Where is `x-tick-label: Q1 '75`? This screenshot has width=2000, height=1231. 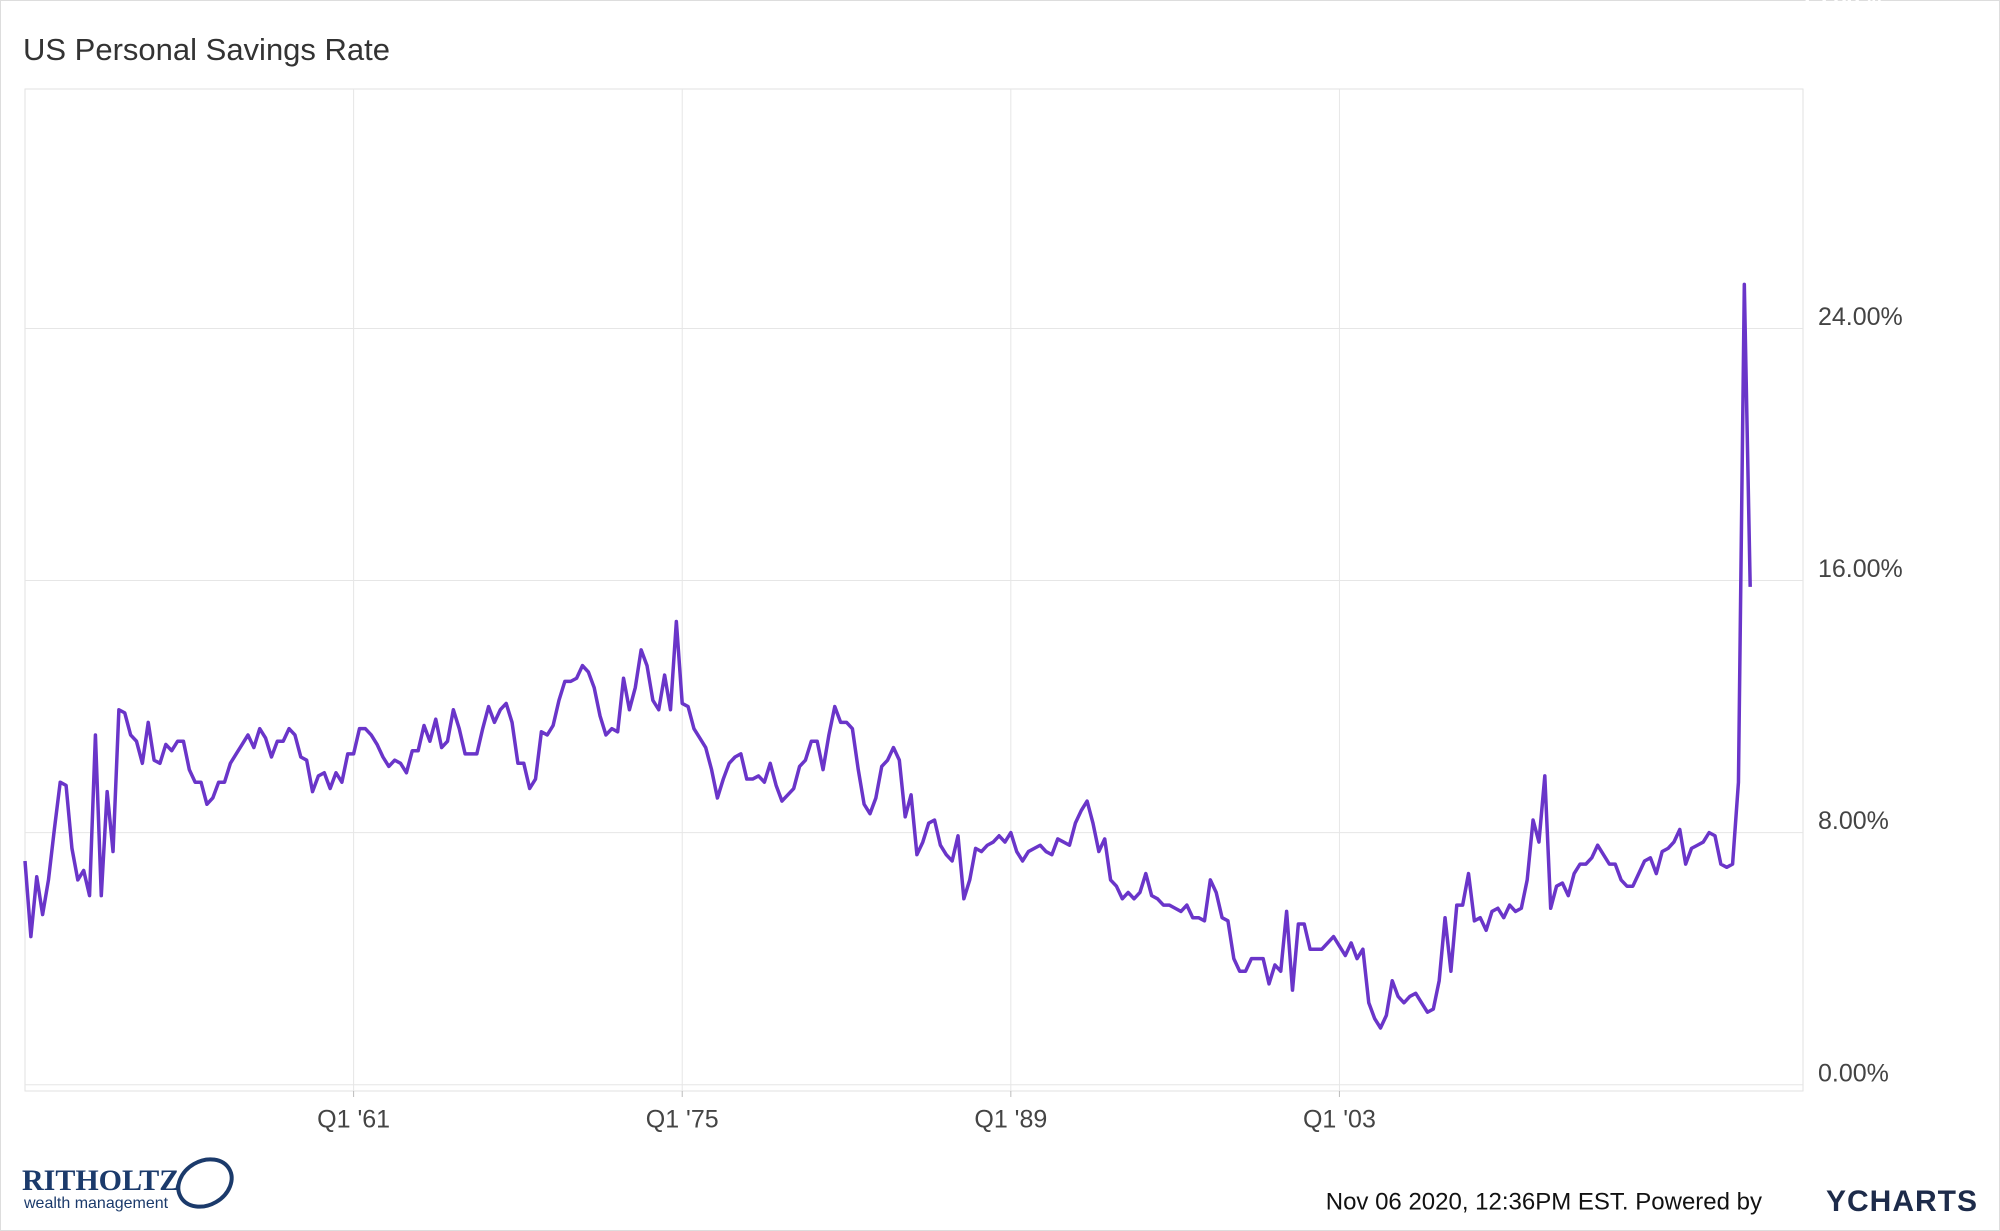 x-tick-label: Q1 '75 is located at coordinates (682, 1120).